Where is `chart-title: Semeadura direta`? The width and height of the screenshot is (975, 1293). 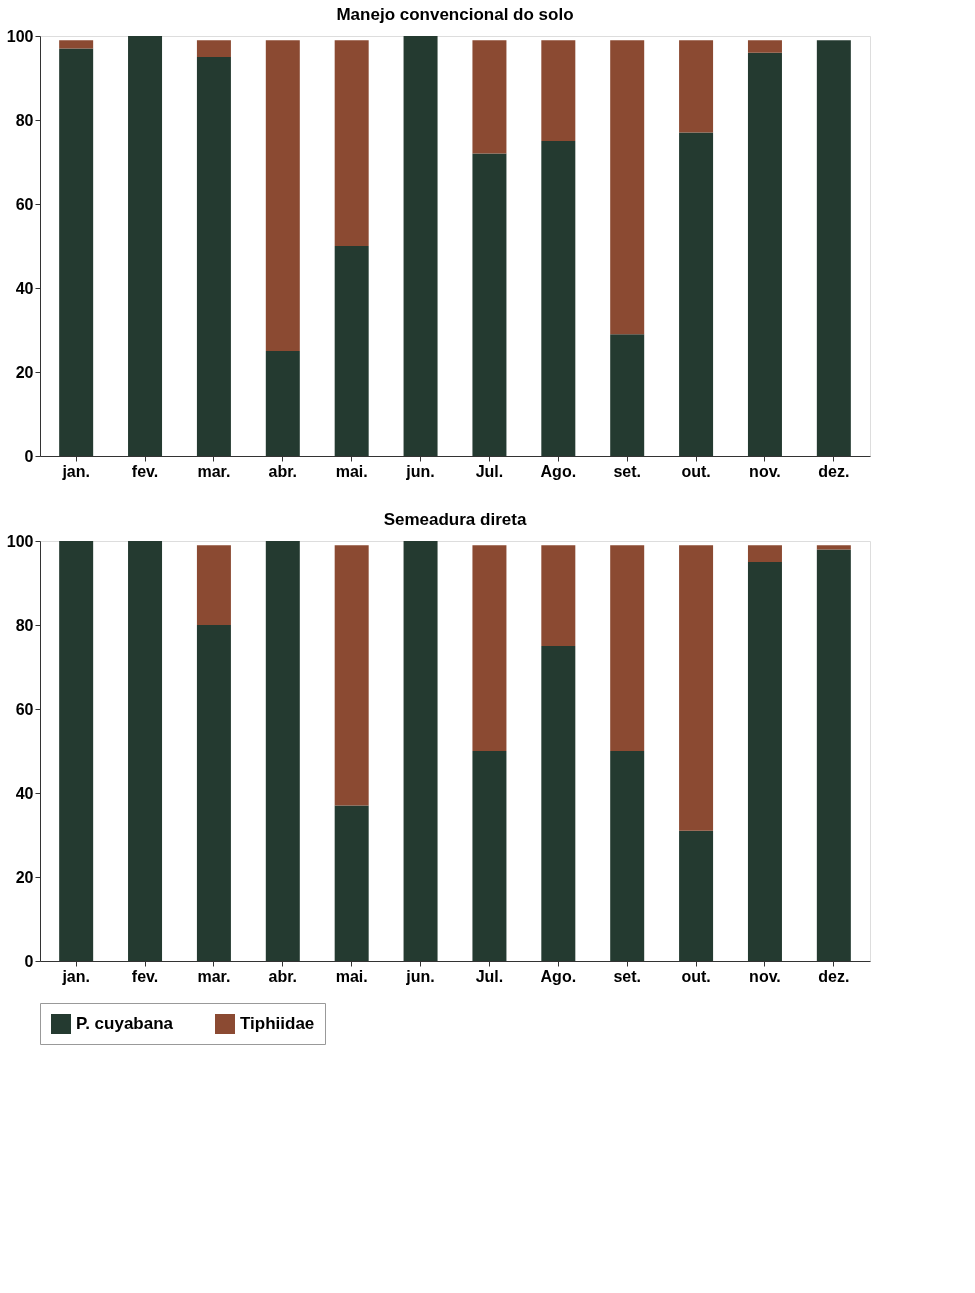
chart-title: Semeadura direta is located at coordinates (455, 519).